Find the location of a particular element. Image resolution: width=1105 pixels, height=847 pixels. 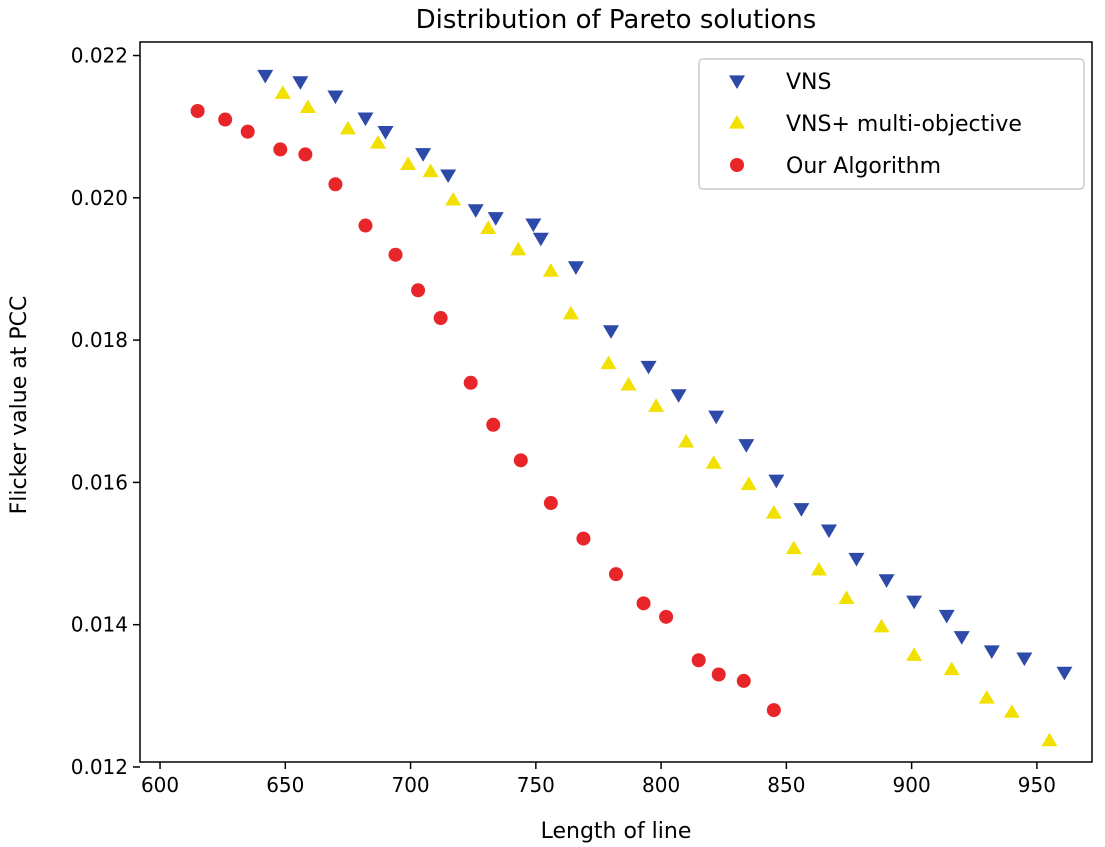

x-tick-label: 600 is located at coordinates (160, 785).